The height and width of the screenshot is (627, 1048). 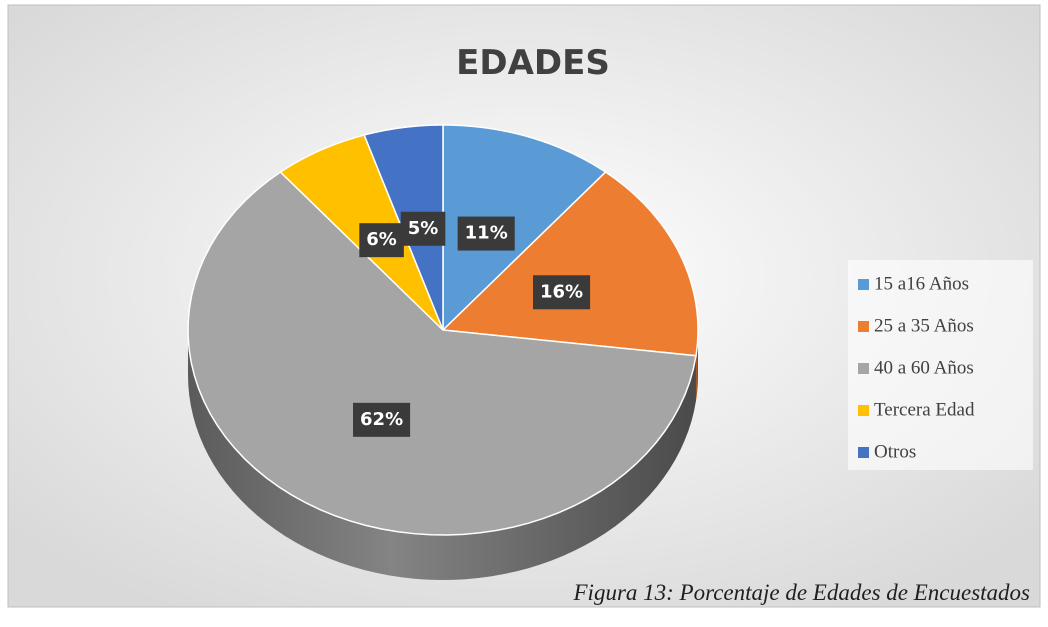 What do you see at coordinates (924, 325) in the screenshot?
I see `legend-label: 25 a 35 Años` at bounding box center [924, 325].